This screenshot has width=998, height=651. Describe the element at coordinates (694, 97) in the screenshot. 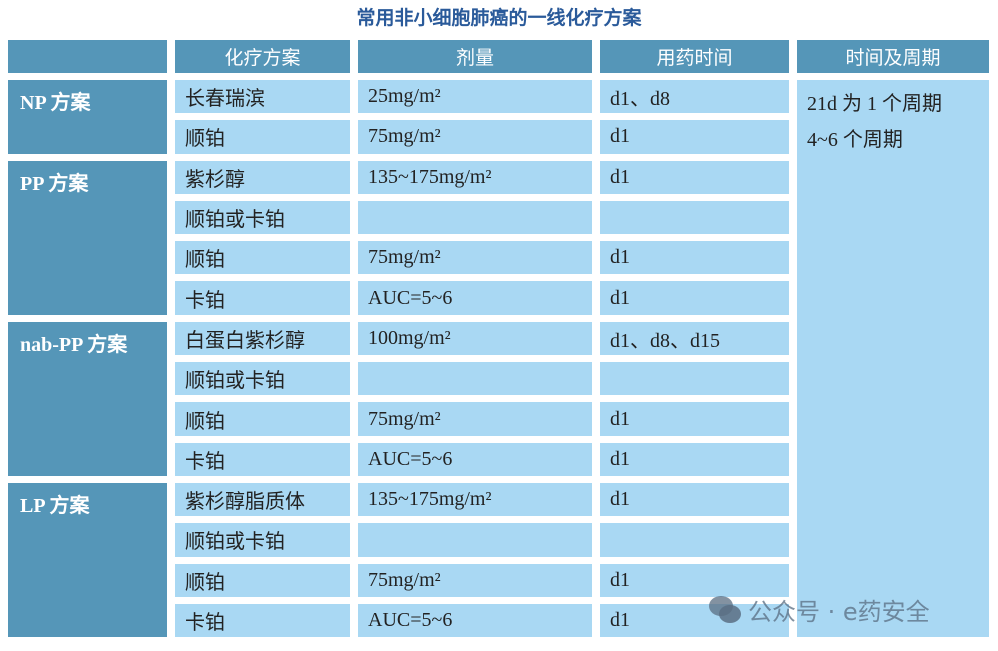

I see `schedule-cell: d1、d8` at that location.